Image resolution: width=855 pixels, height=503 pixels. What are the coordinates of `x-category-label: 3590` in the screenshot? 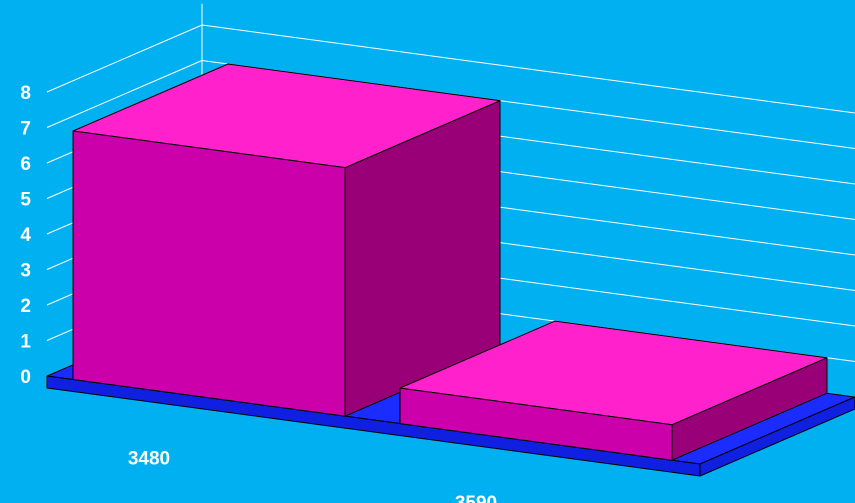 It's located at (476, 498).